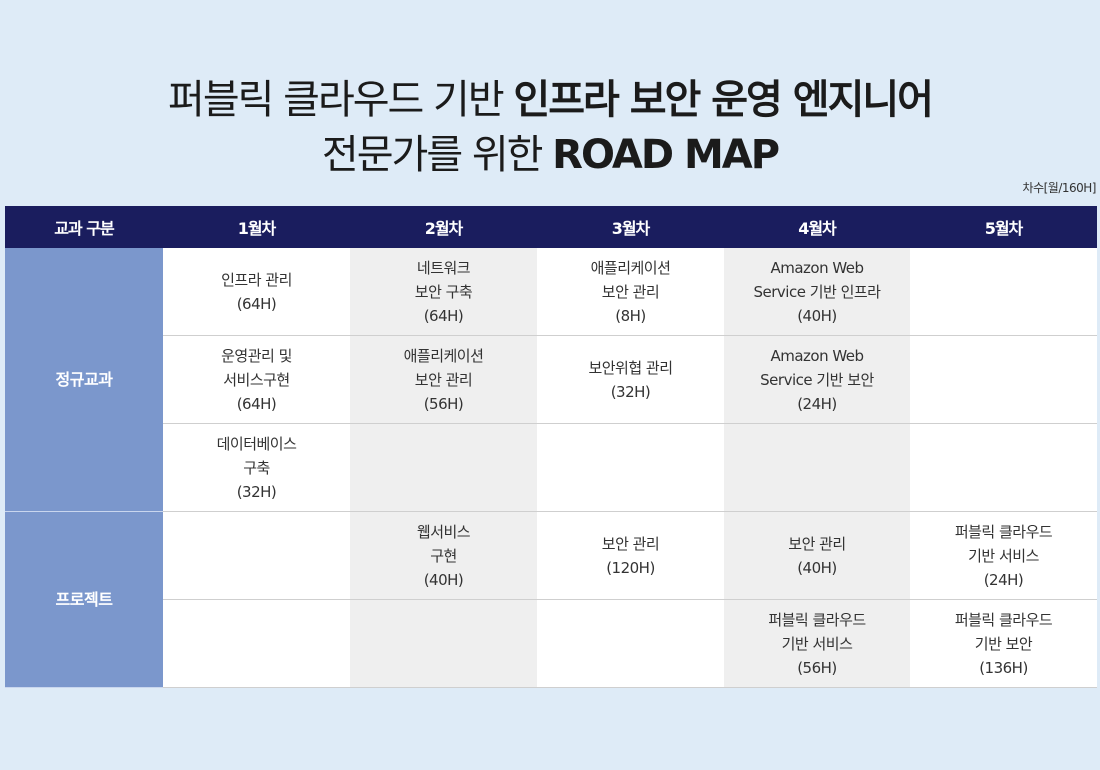 The image size is (1100, 770). Describe the element at coordinates (256, 227) in the screenshot. I see `header-month-1: 1월차` at that location.